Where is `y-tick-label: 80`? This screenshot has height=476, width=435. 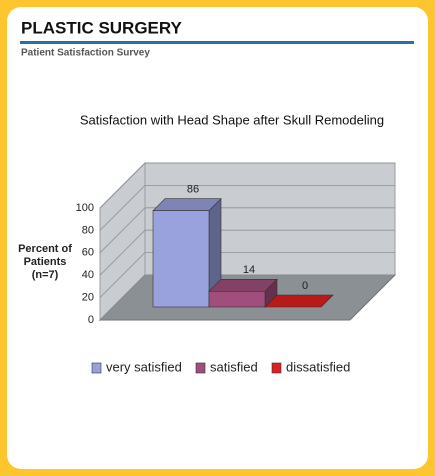
y-tick-label: 80 is located at coordinates (88, 230).